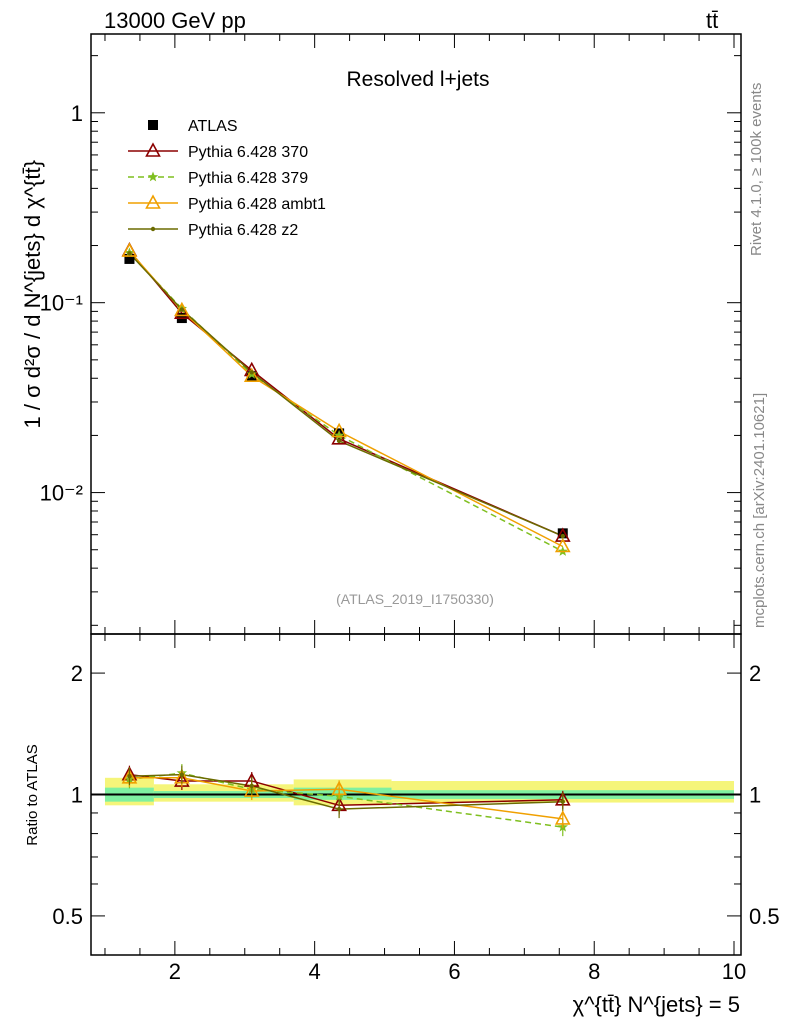 This screenshot has width=786, height=1024. What do you see at coordinates (418, 79) in the screenshot?
I see `chart-title: Resolved l+jets` at bounding box center [418, 79].